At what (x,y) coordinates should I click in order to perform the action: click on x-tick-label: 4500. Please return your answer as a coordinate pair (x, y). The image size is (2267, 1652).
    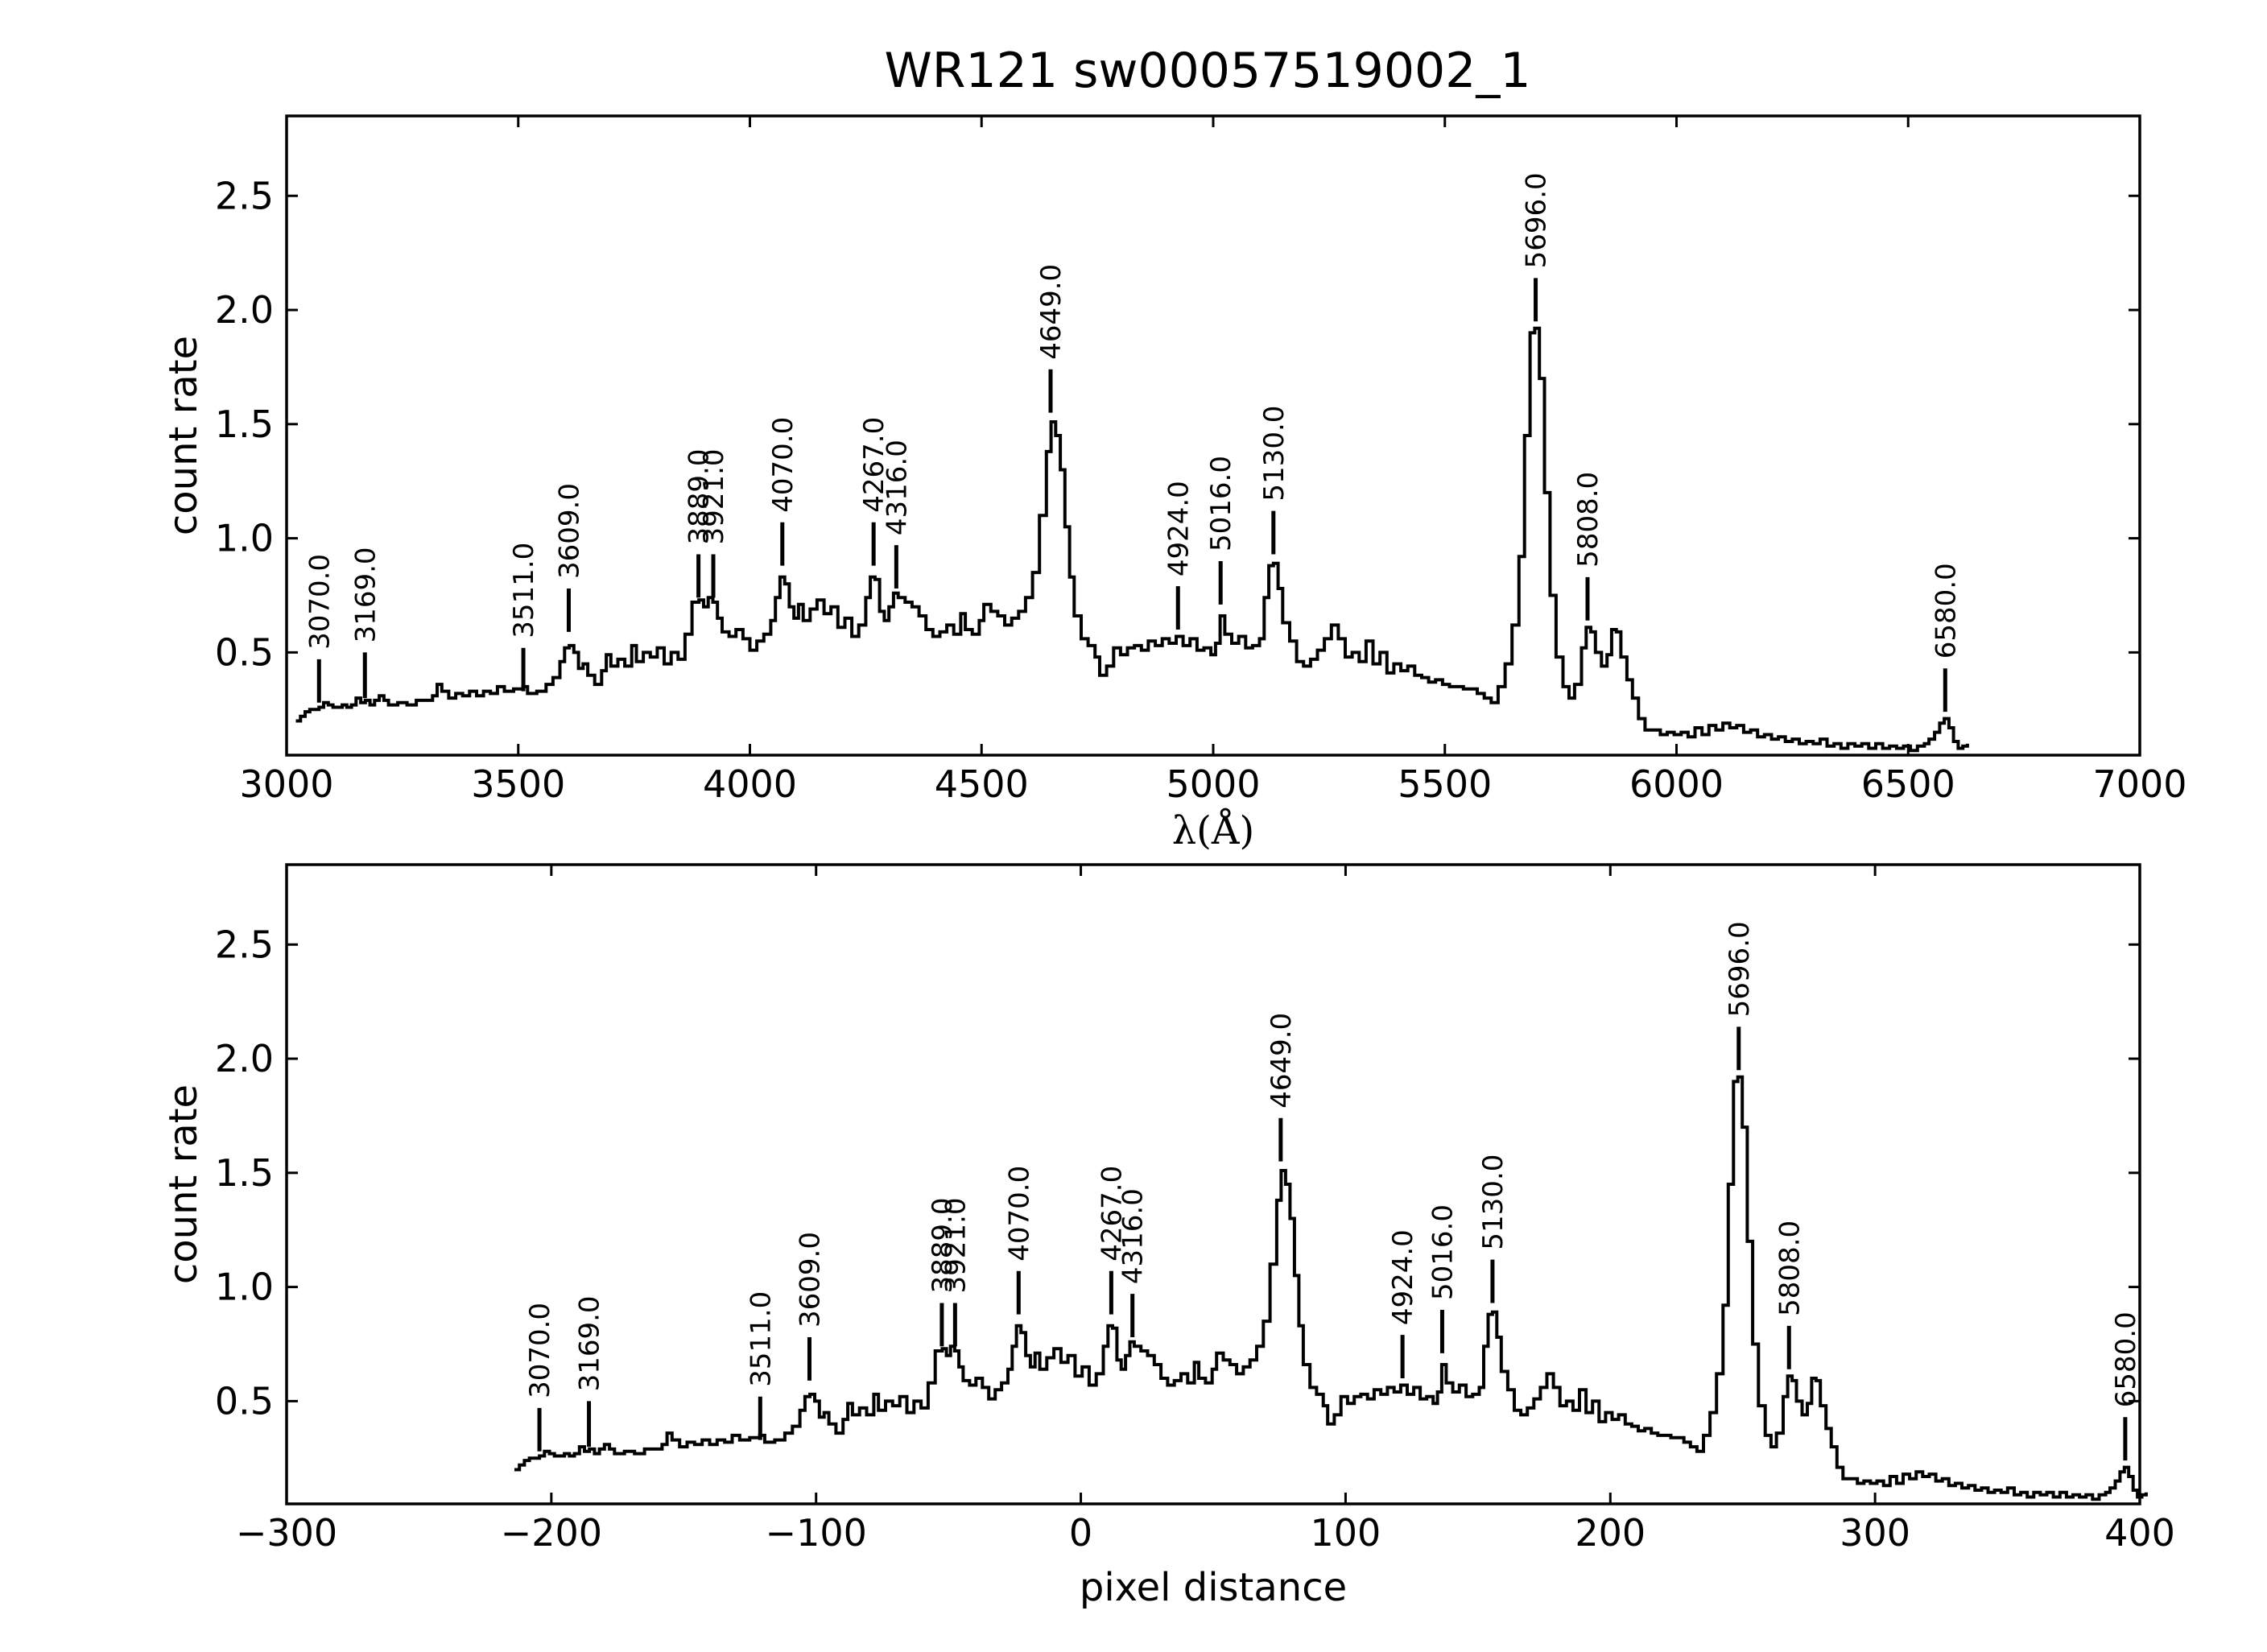
    Looking at the image, I should click on (982, 784).